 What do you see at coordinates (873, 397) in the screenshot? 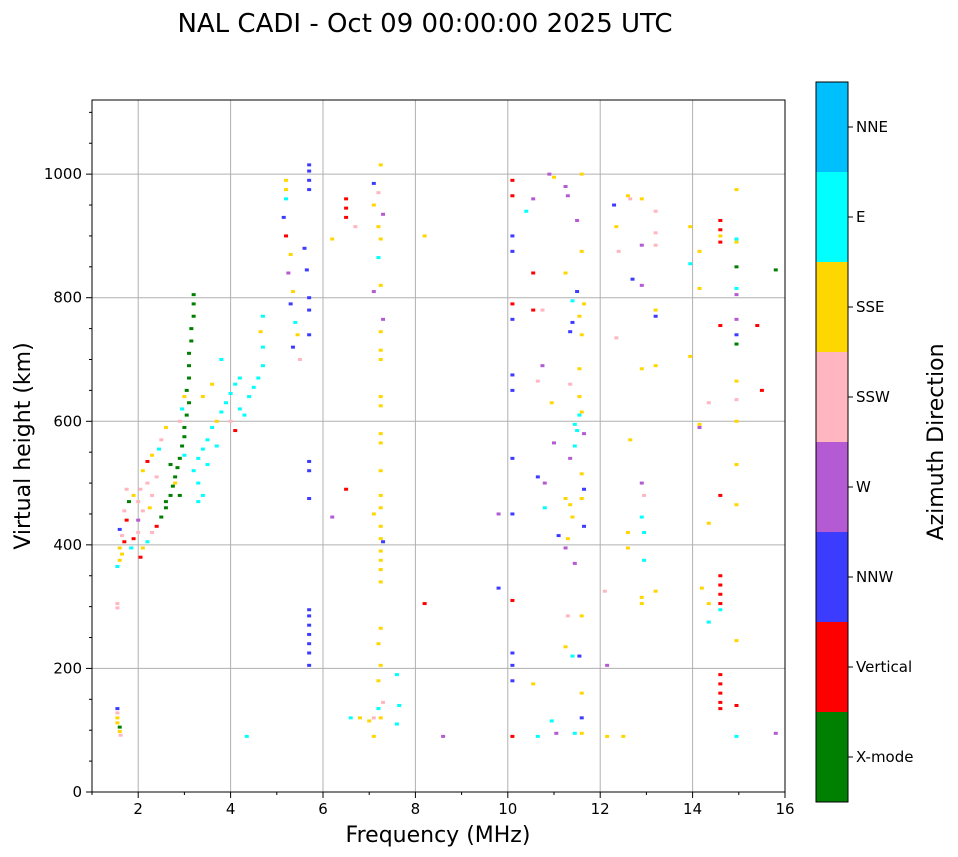
I see `colorbar-label: SSW` at bounding box center [873, 397].